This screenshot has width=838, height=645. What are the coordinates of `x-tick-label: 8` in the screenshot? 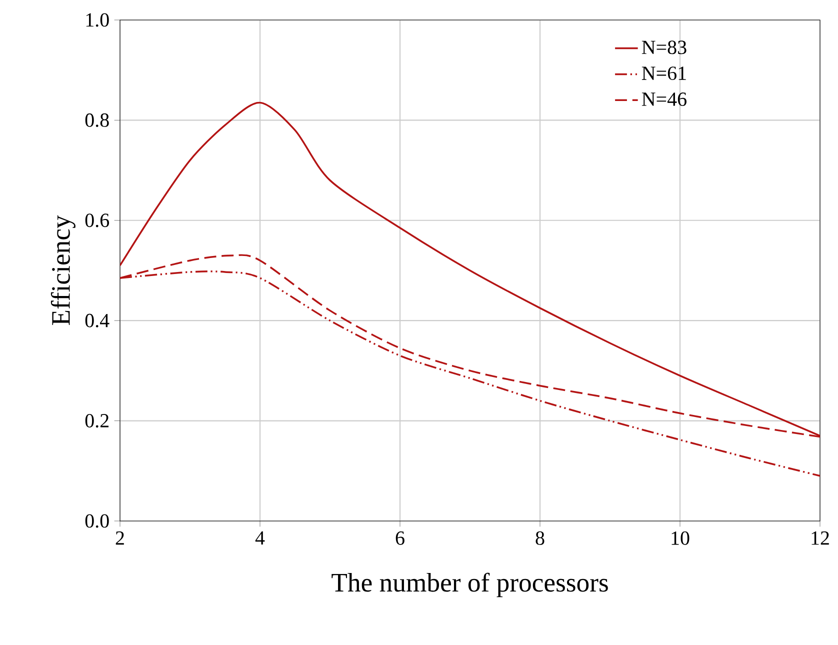 It's located at (540, 538).